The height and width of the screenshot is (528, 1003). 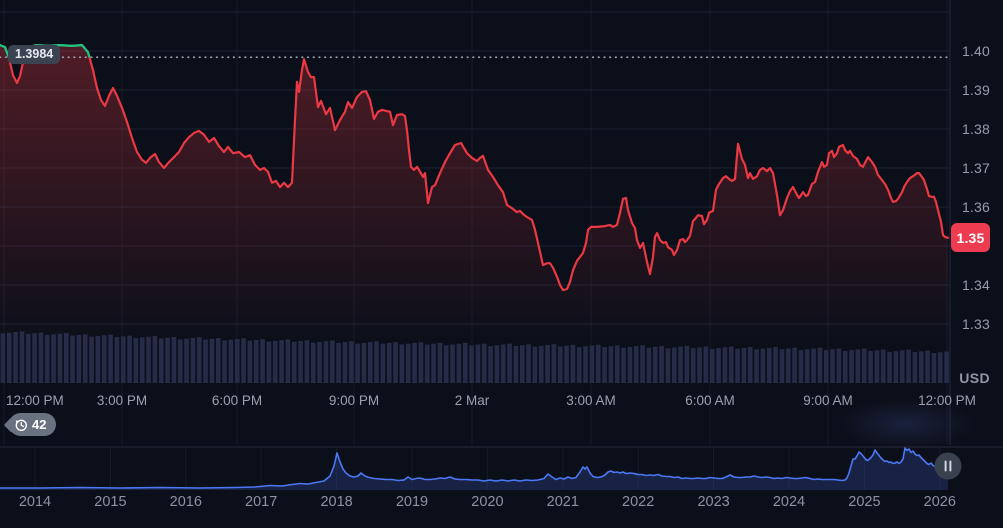 I want to click on countdown-history-clock-icon, so click(x=21, y=425).